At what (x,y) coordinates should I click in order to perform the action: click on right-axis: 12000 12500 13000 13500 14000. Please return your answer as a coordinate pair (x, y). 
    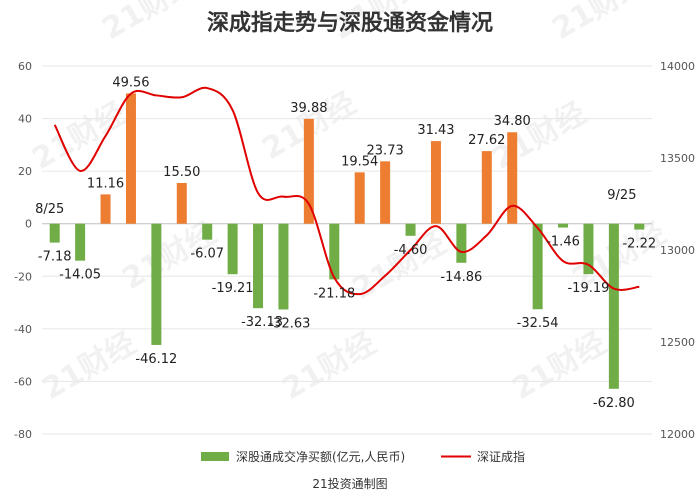
    Looking at the image, I should click on (677, 250).